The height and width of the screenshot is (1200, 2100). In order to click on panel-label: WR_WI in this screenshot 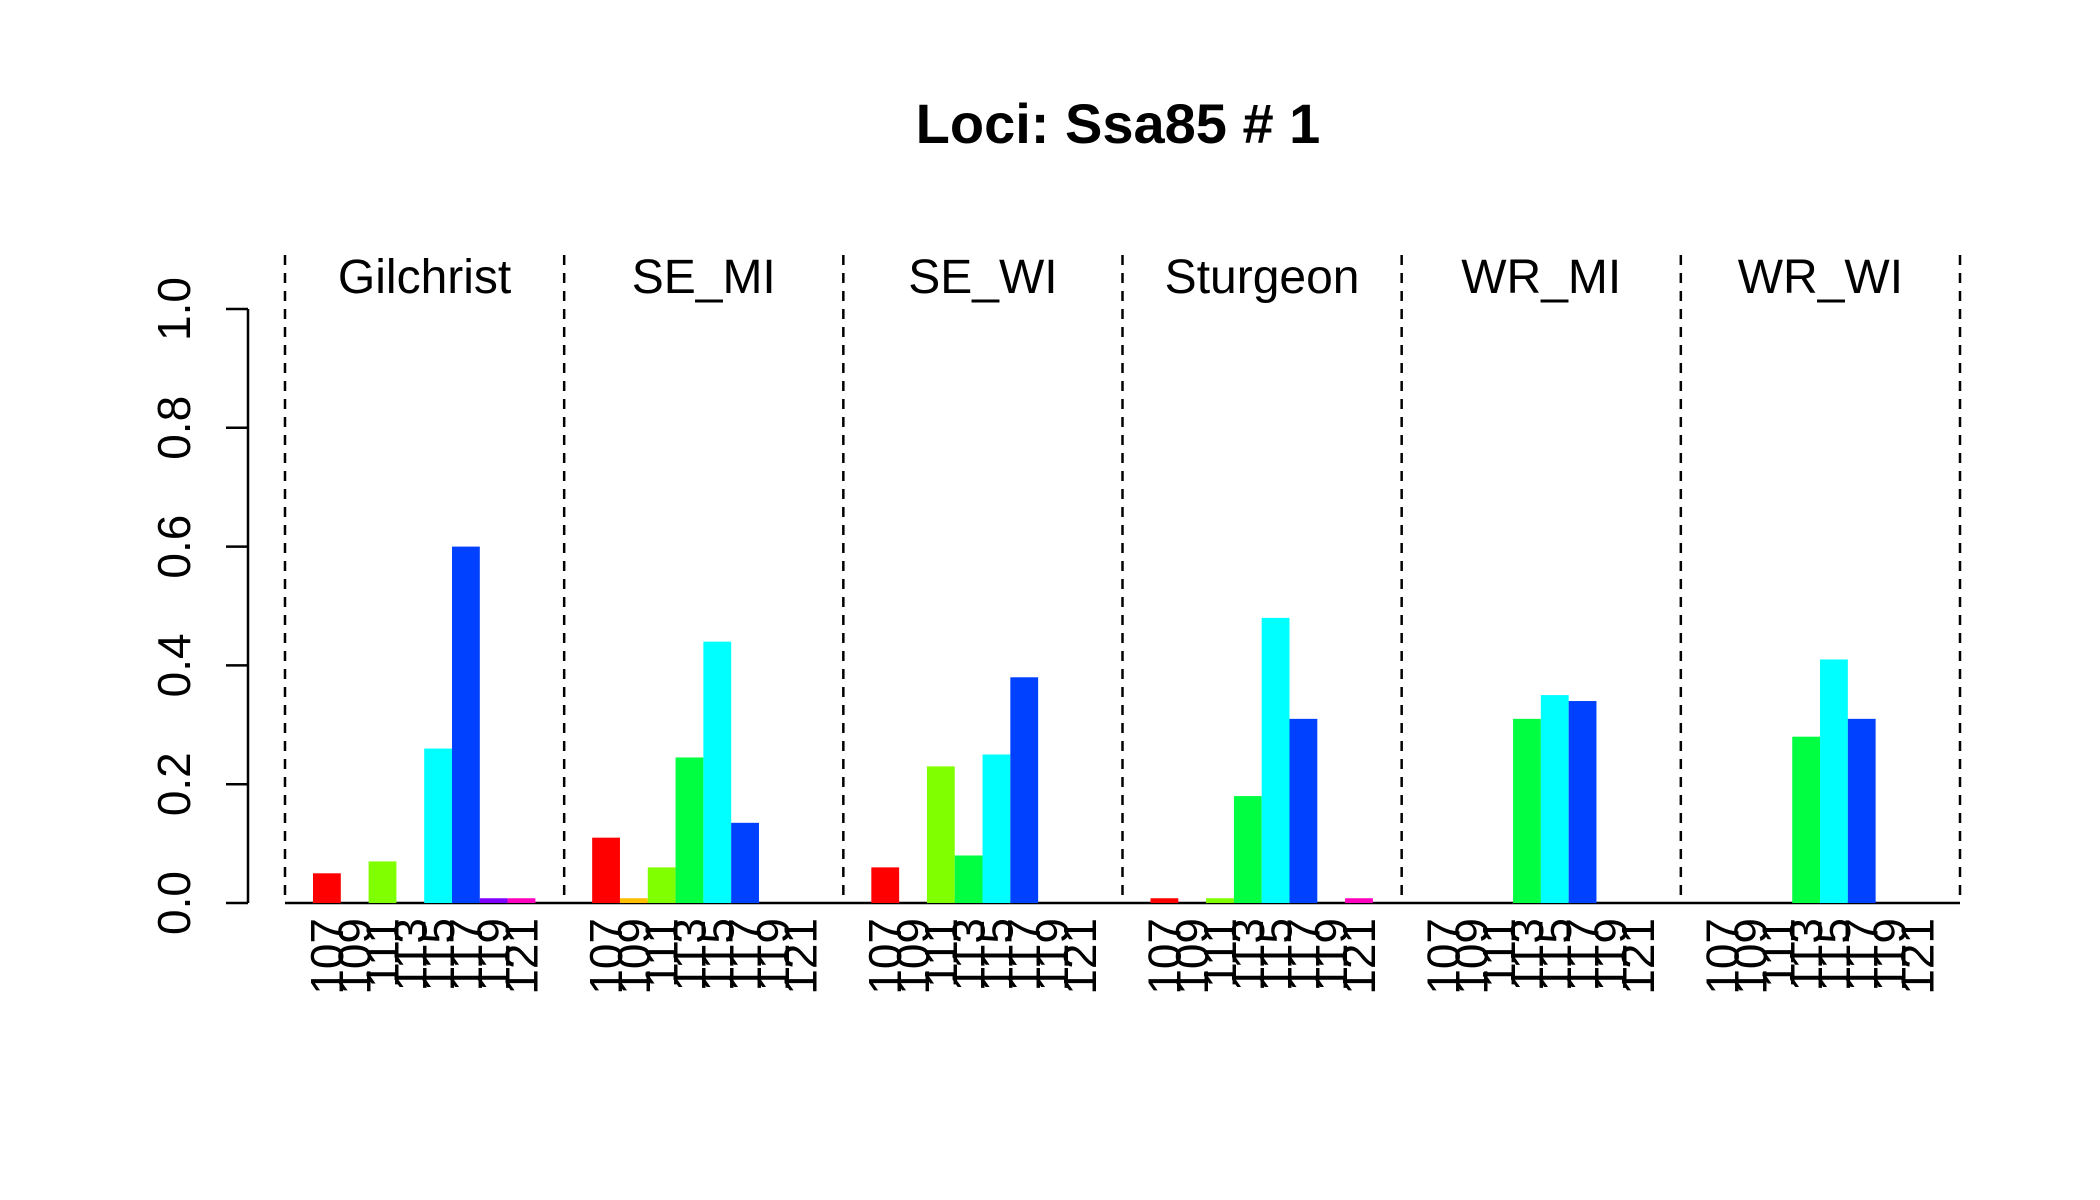, I will do `click(1820, 277)`.